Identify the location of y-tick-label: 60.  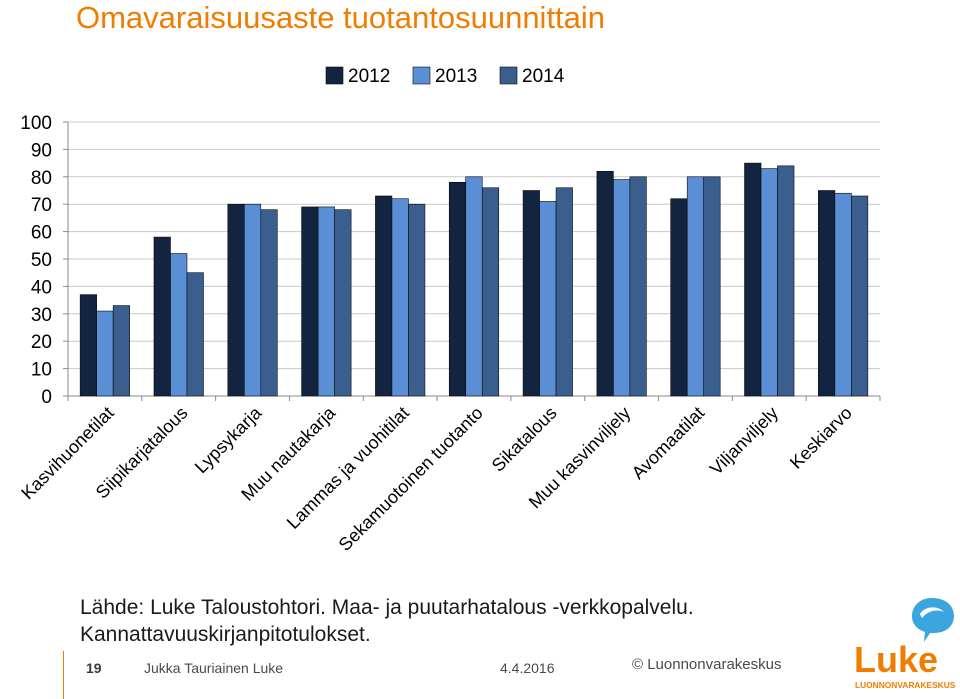
(41, 233).